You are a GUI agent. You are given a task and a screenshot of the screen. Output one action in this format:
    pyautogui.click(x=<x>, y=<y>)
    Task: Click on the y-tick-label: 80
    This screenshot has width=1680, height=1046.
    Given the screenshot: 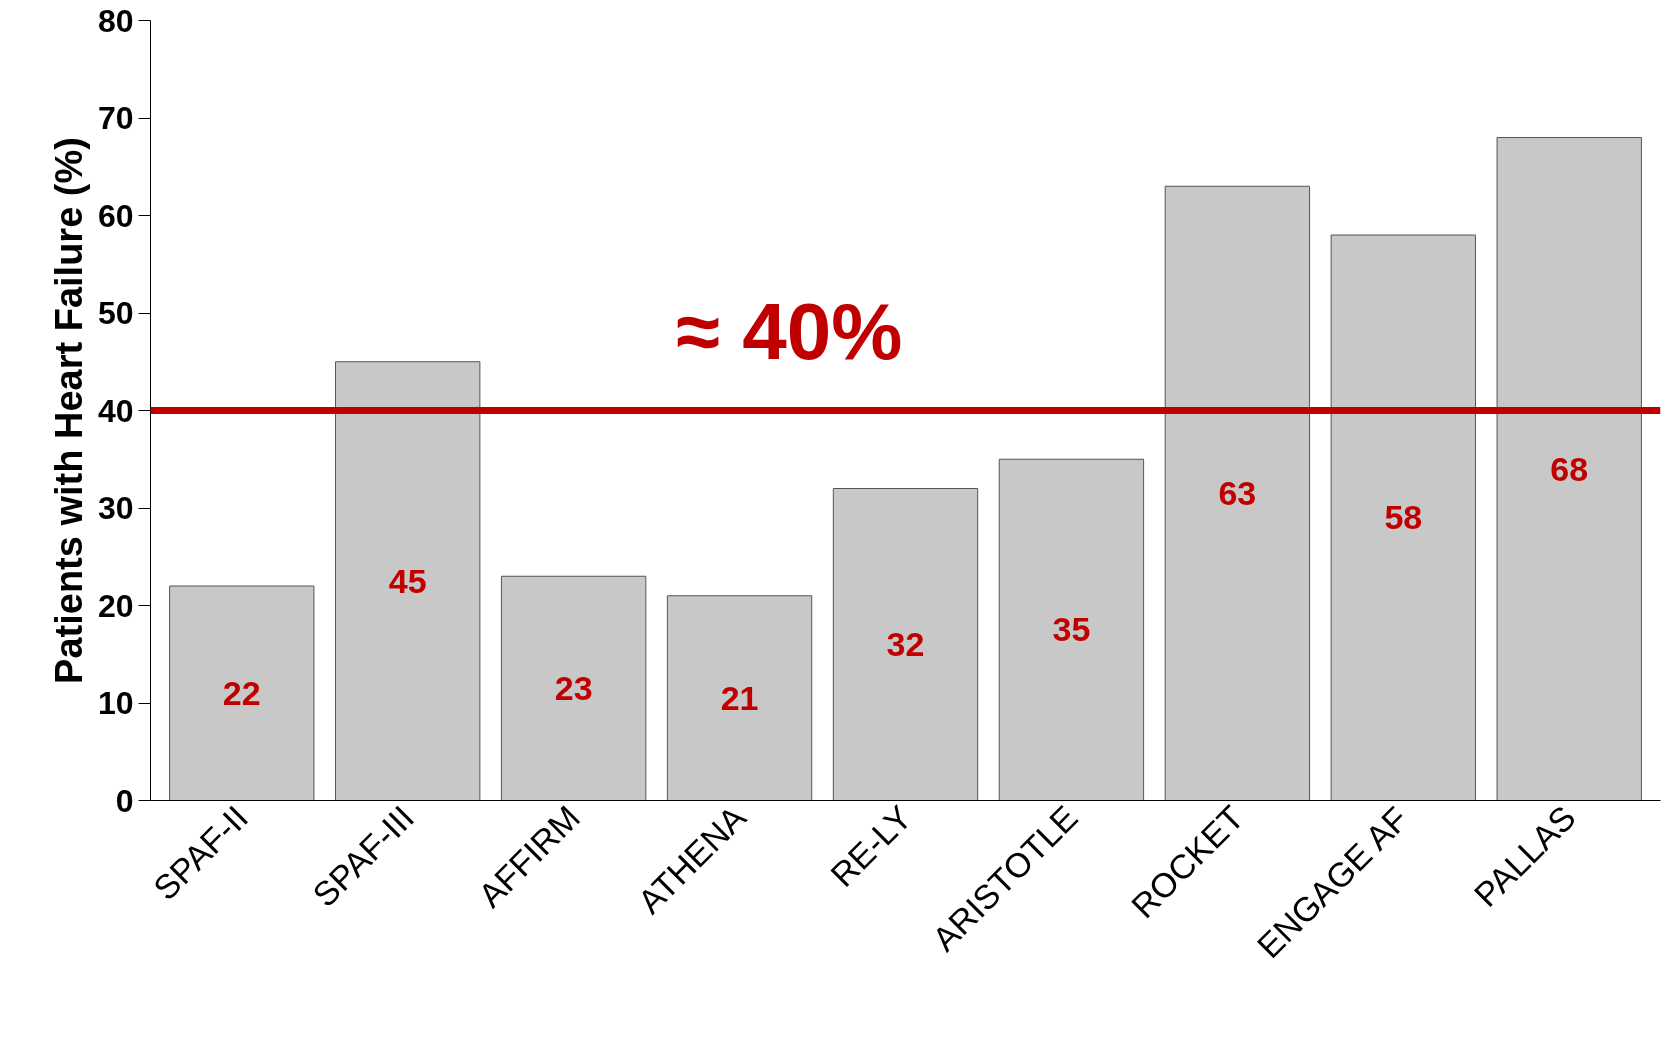 What is the action you would take?
    pyautogui.click(x=115, y=20)
    